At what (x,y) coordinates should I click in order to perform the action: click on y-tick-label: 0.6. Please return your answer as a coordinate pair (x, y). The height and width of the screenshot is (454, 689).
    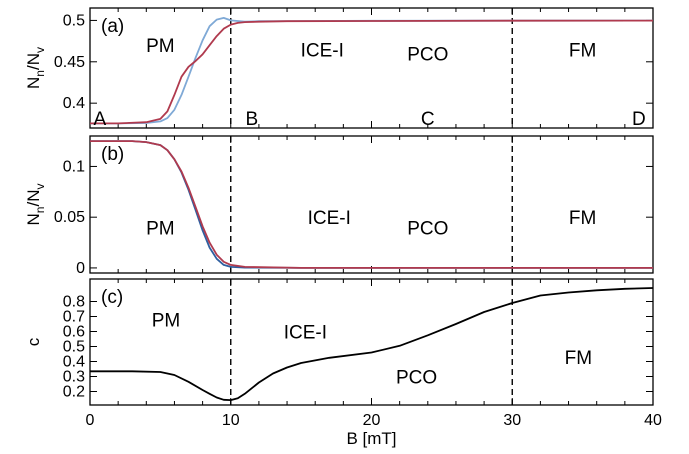
    Looking at the image, I should click on (74, 332).